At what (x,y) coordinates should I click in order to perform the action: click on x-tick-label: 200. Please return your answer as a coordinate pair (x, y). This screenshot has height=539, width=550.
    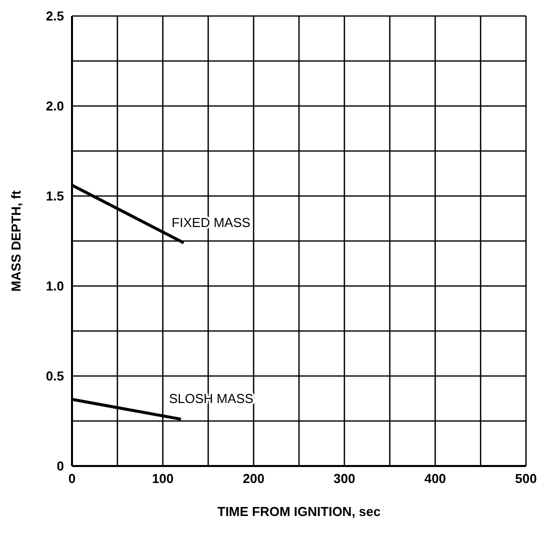
    Looking at the image, I should click on (253, 478).